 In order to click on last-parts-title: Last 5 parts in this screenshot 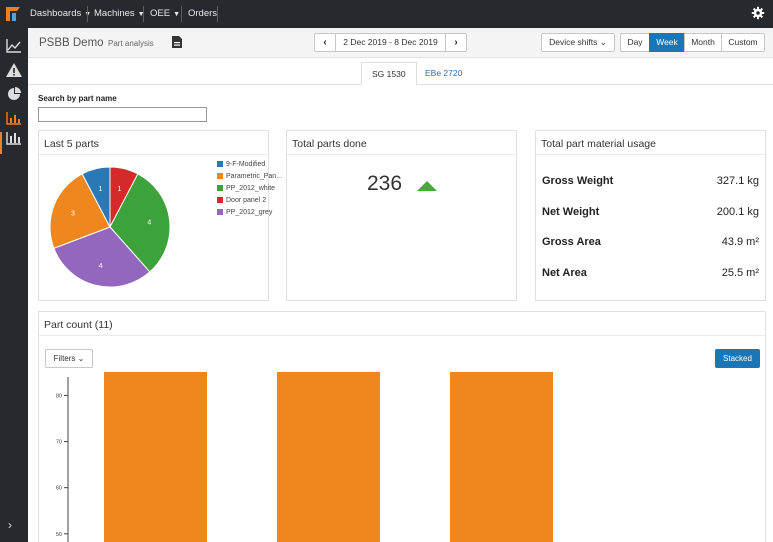, I will do `click(71, 144)`.